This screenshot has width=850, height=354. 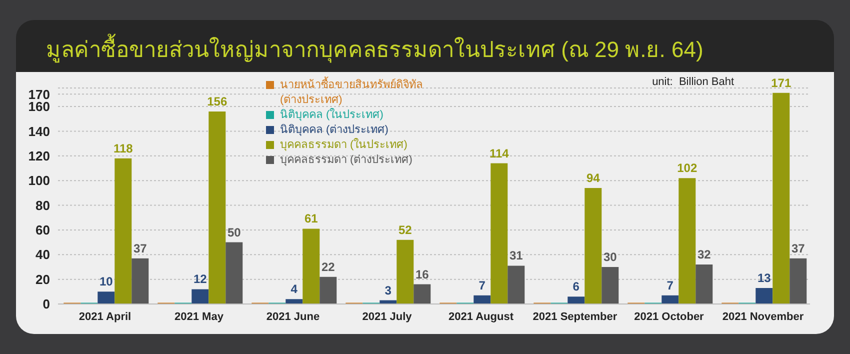 I want to click on x-tick-label: 2021 November, so click(x=763, y=316).